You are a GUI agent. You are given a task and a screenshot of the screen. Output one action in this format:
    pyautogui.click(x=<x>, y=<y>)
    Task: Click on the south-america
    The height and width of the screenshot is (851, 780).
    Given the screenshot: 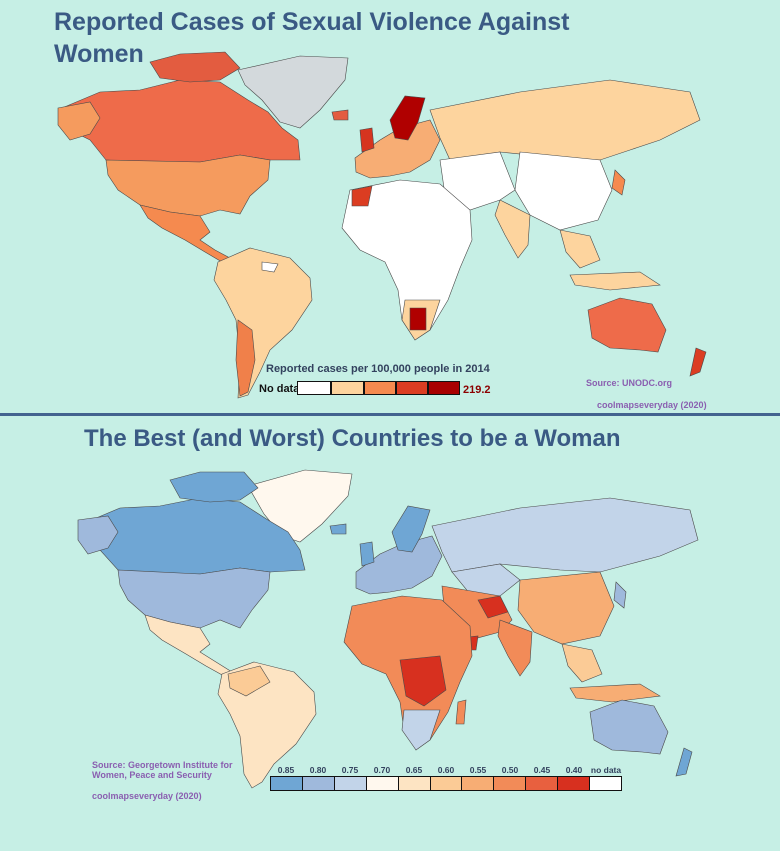 What is the action you would take?
    pyautogui.click(x=263, y=323)
    